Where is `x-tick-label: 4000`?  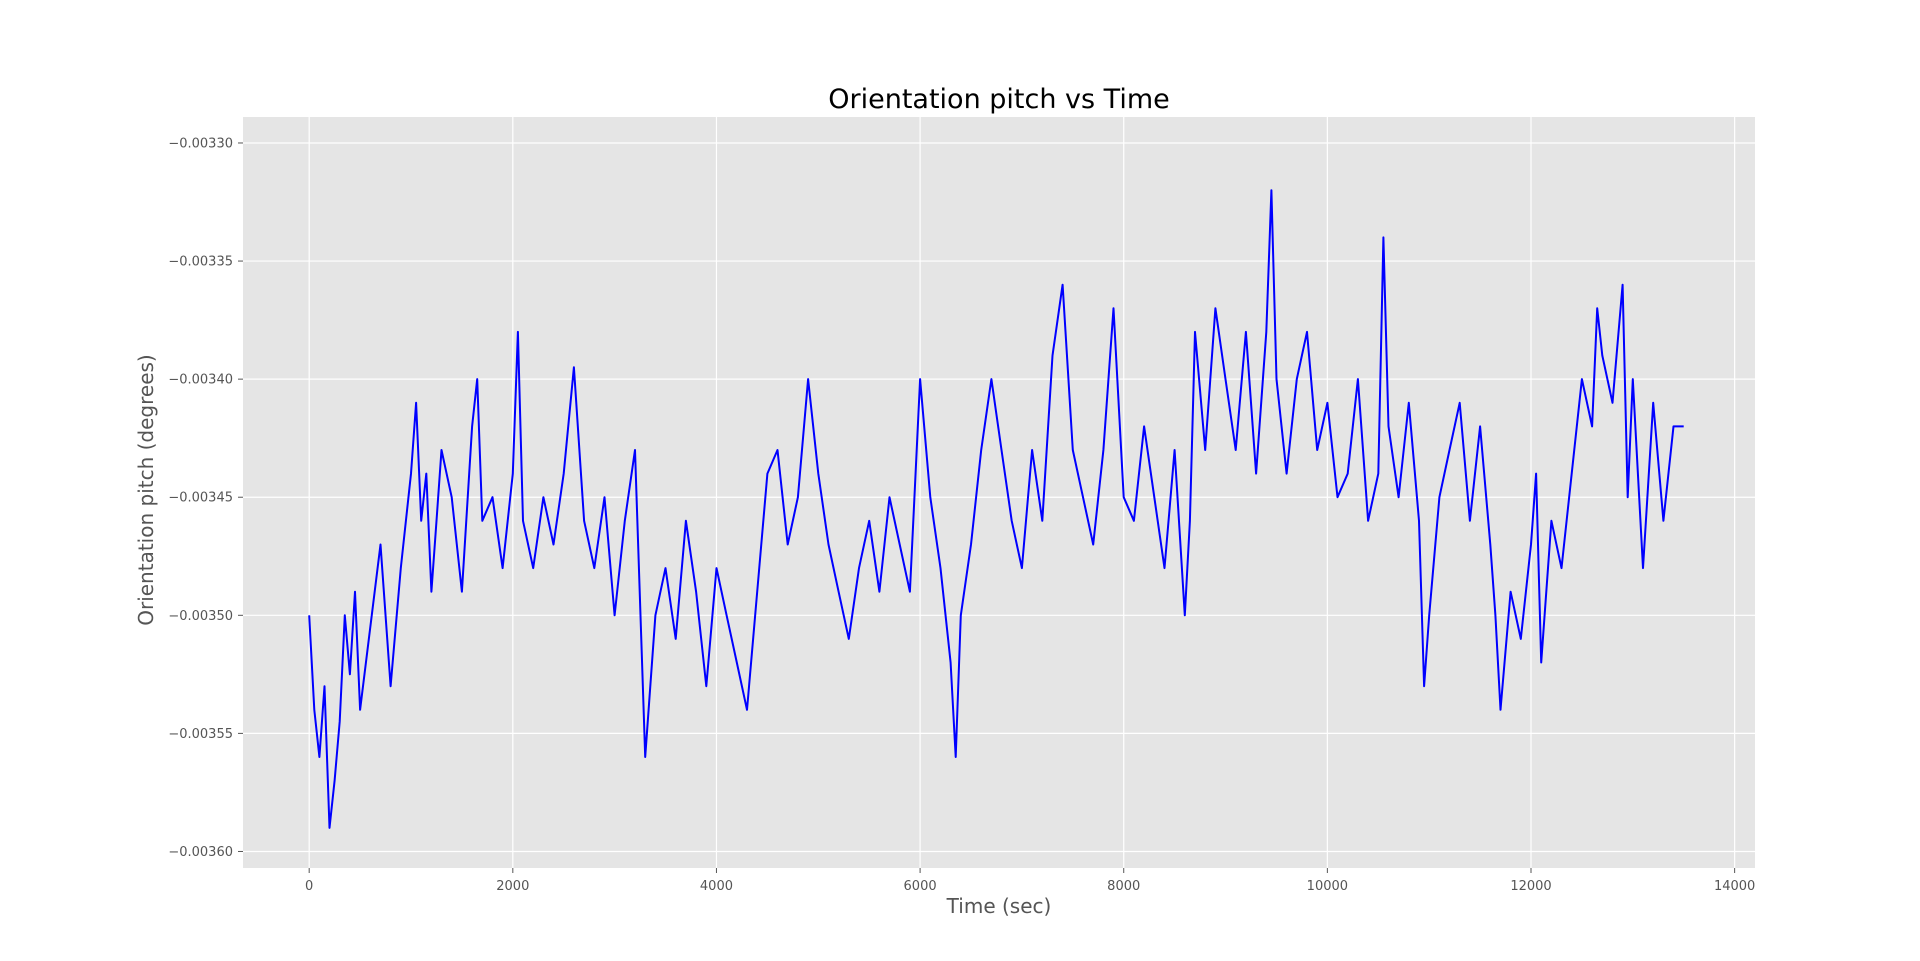
x-tick-label: 4000 is located at coordinates (716, 886).